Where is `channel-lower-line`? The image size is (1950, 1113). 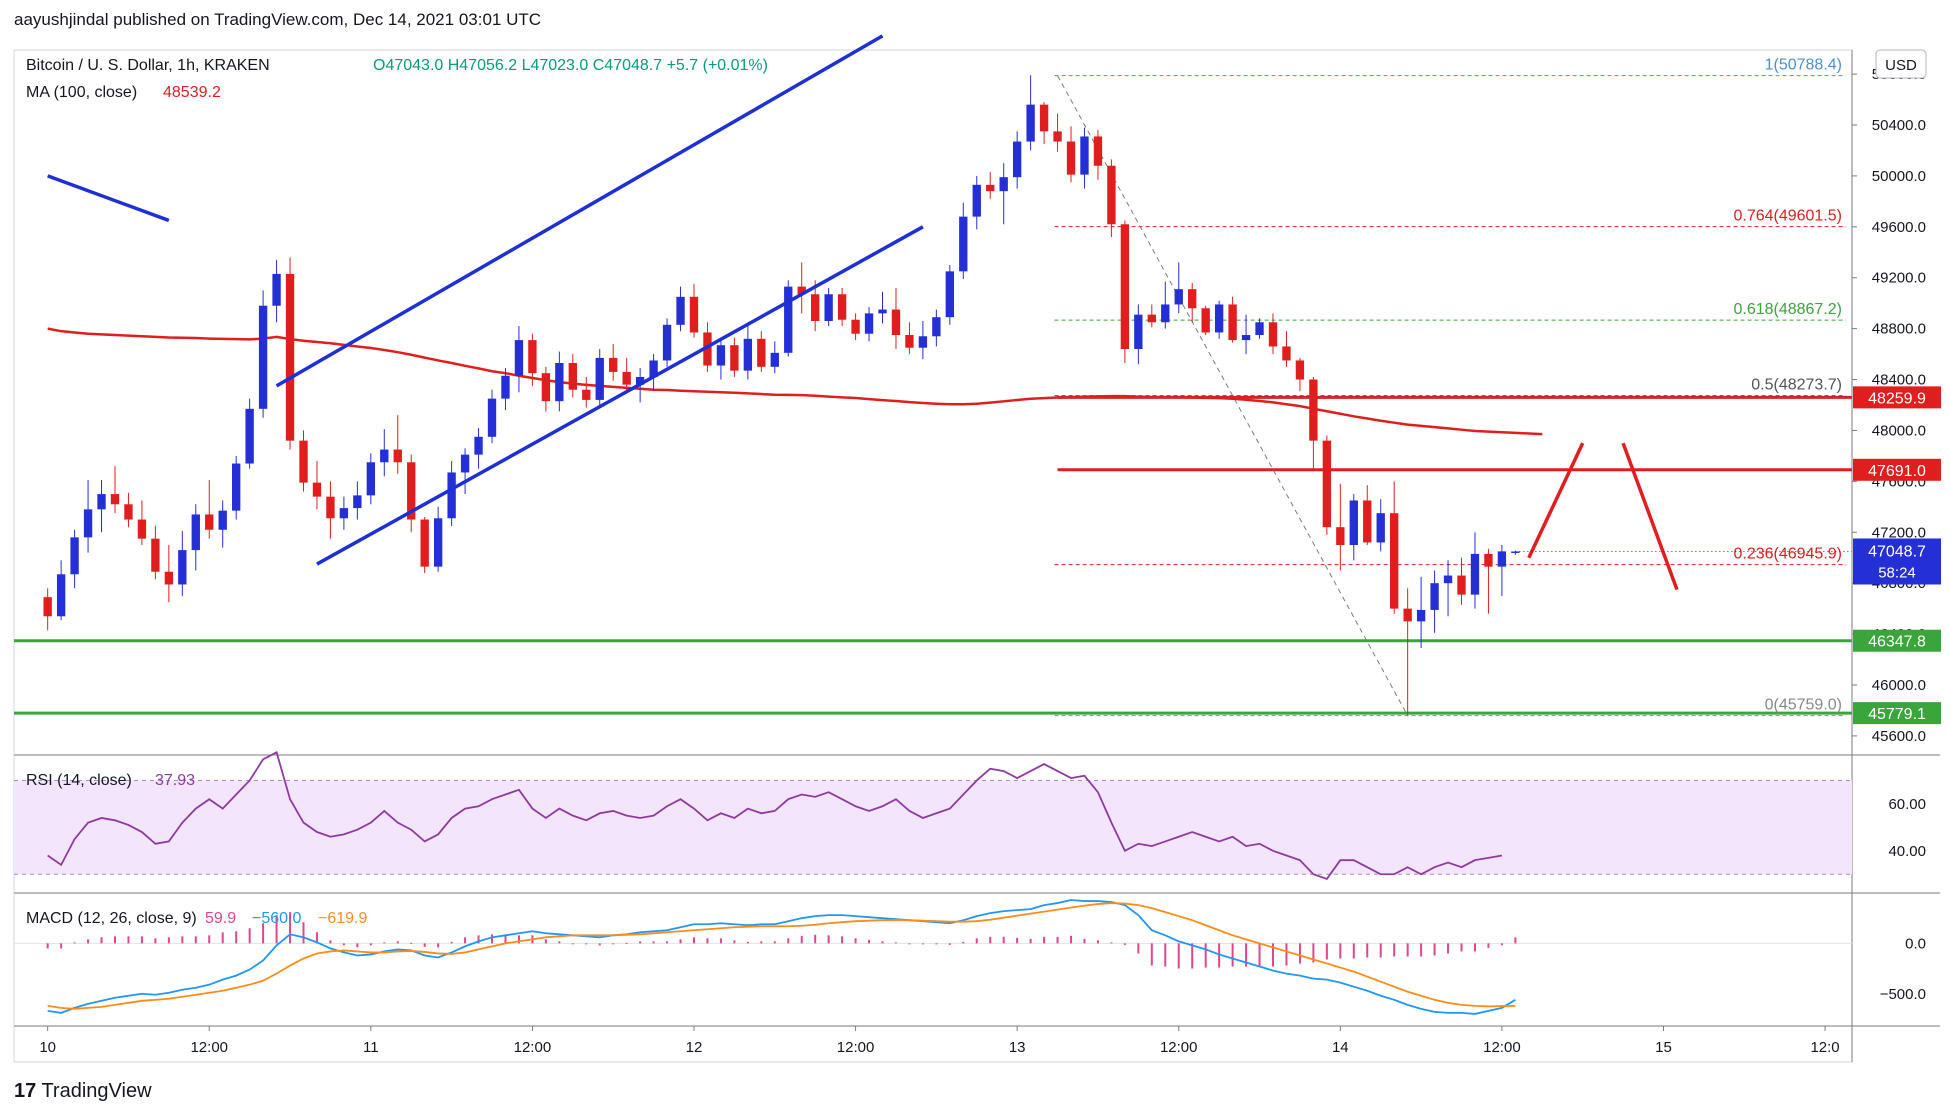
channel-lower-line is located at coordinates (620, 395).